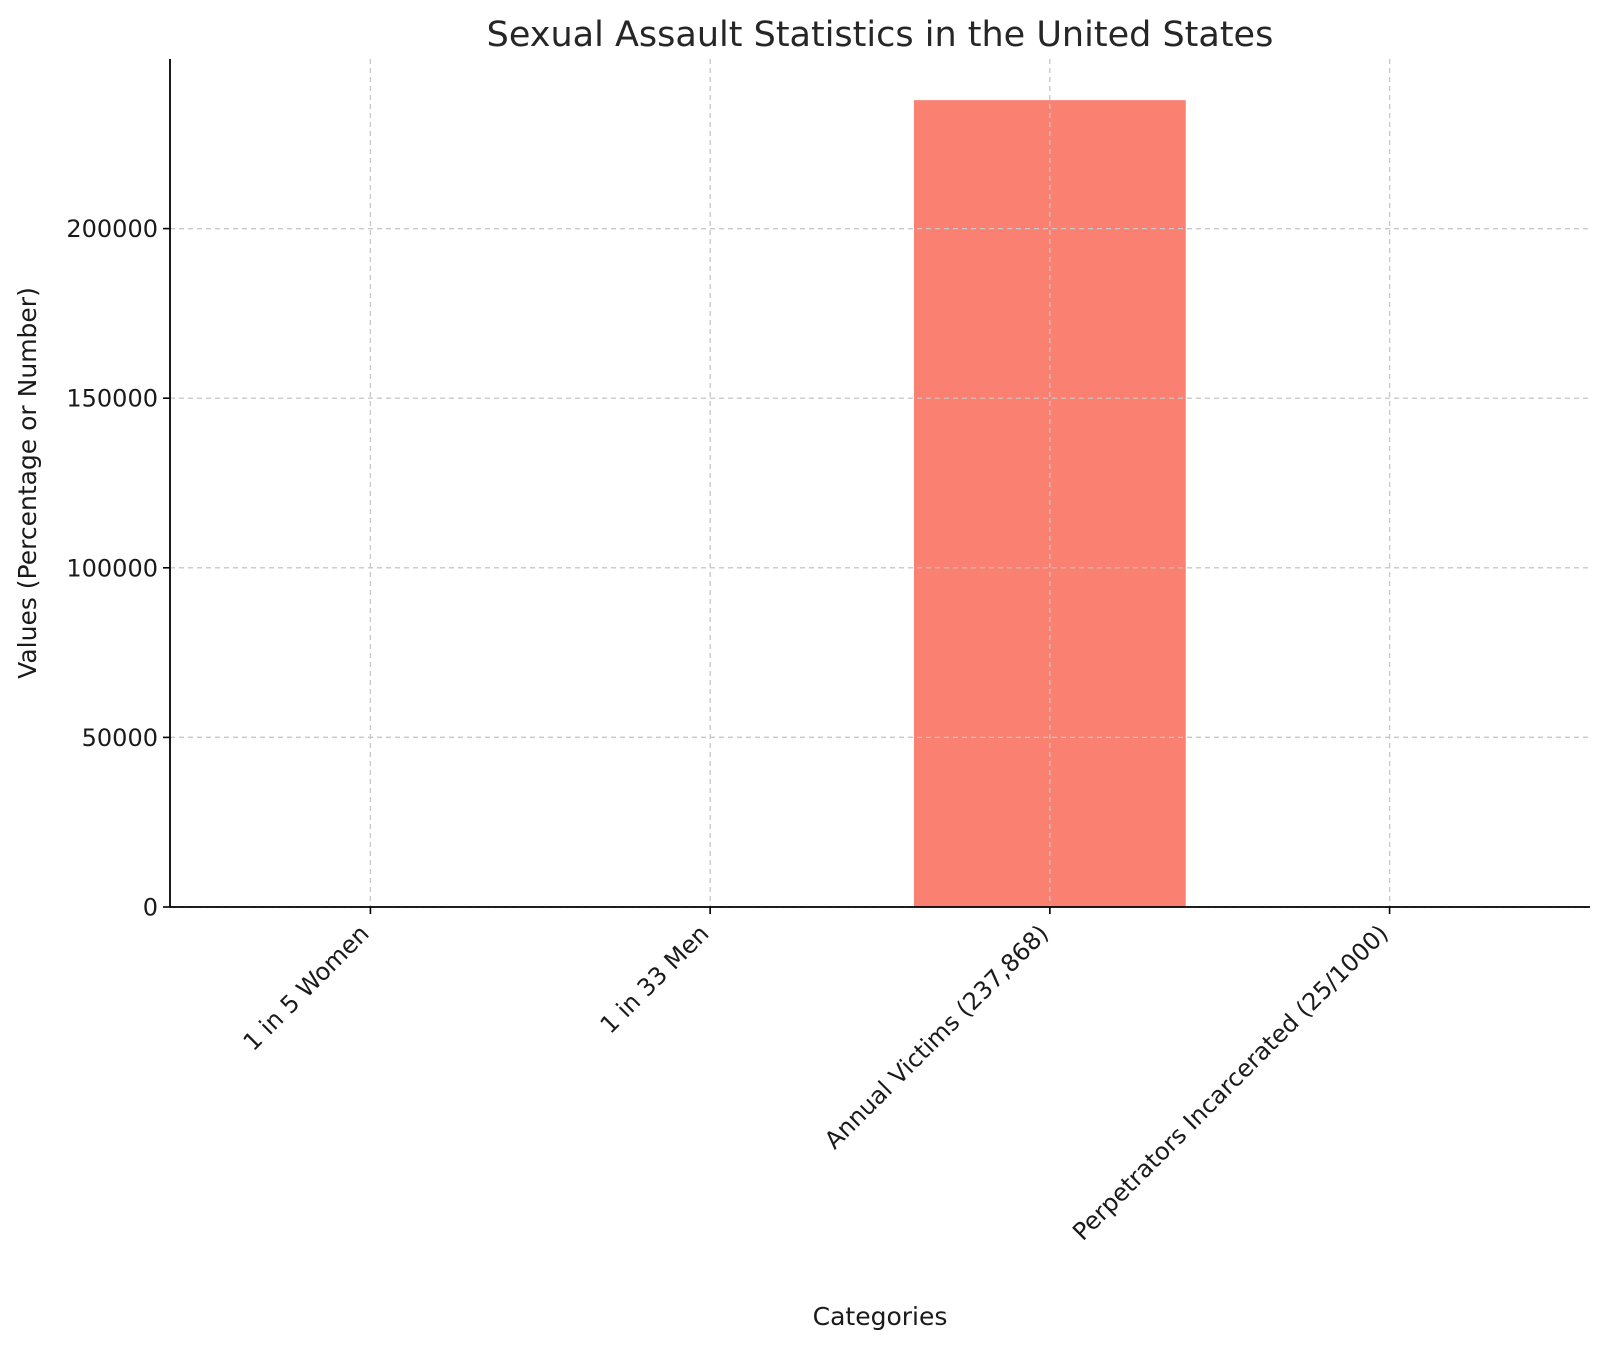 The image size is (1600, 1346). I want to click on x-tick-label: Perpetrators Incarcerated (25/1000), so click(1230, 1082).